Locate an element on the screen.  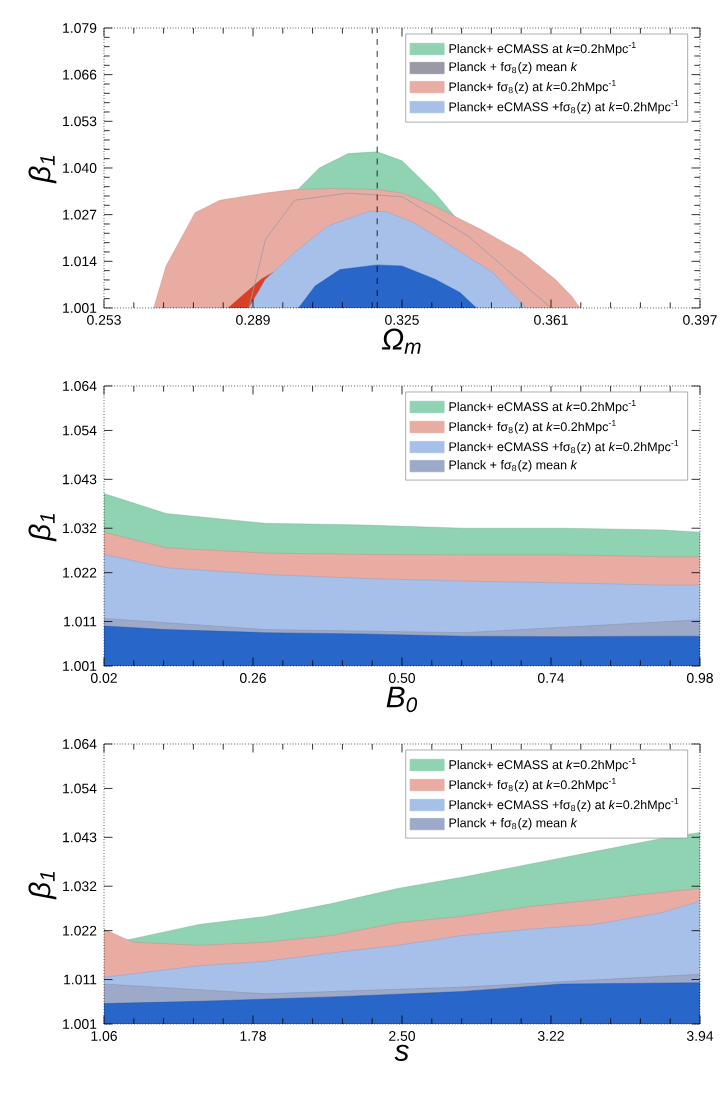
x-axis-title: B$_{0}$ is located at coordinates (402, 699).